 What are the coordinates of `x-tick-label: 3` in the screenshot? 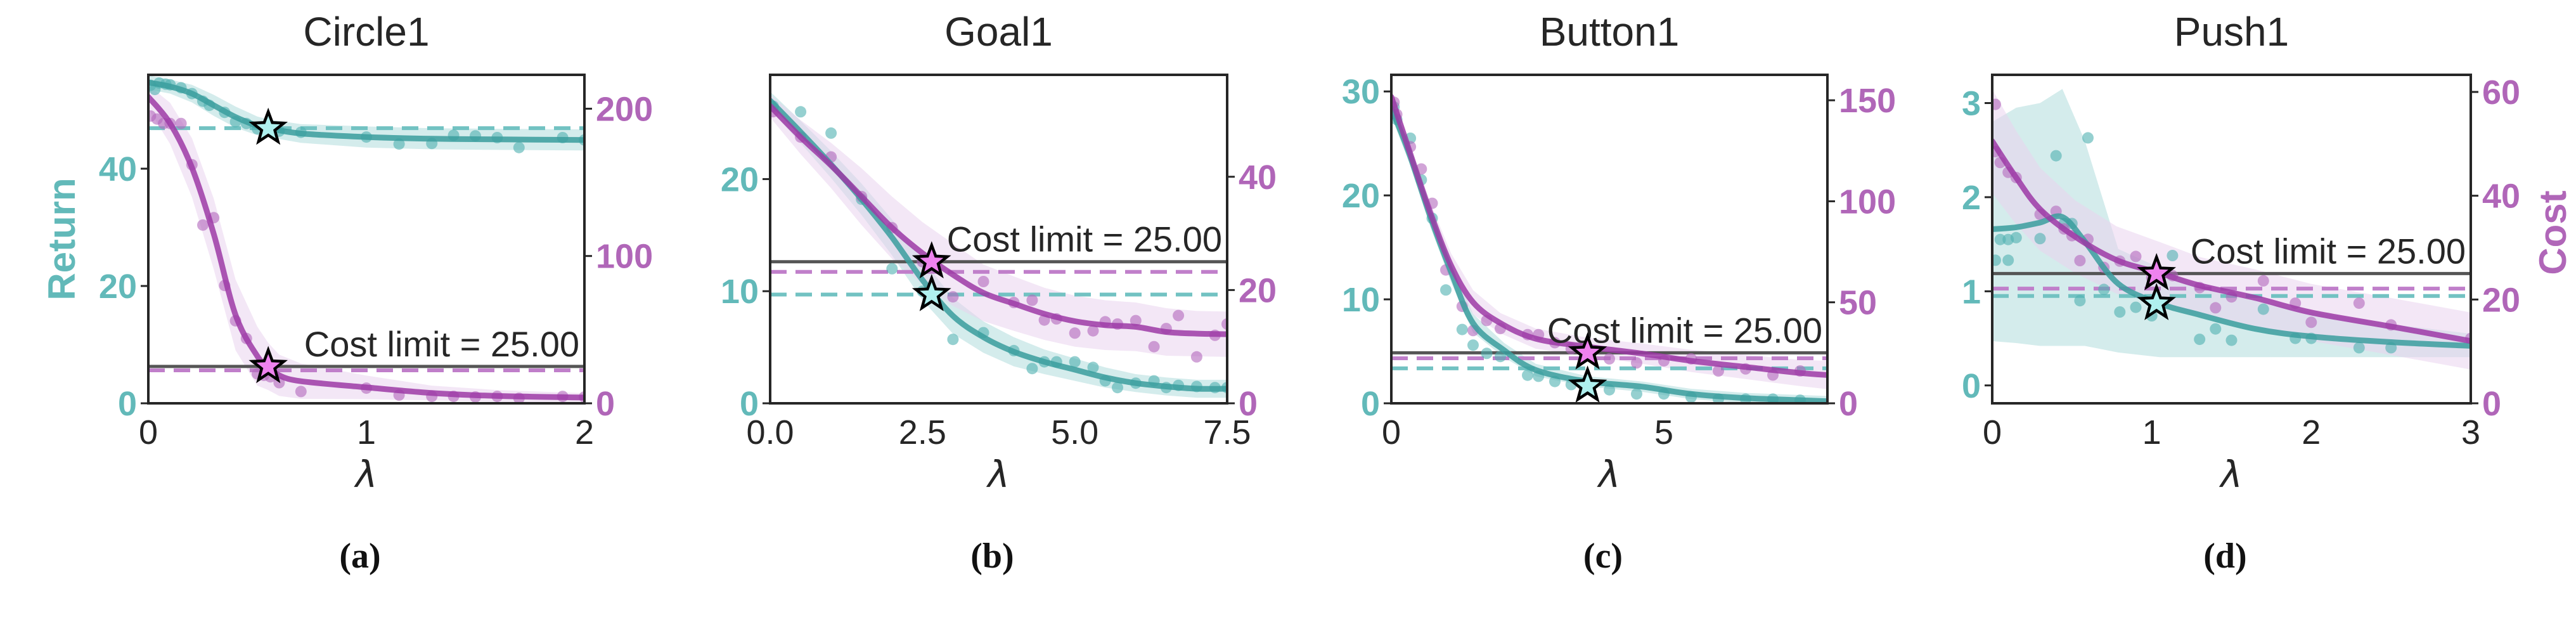 It's located at (2470, 432).